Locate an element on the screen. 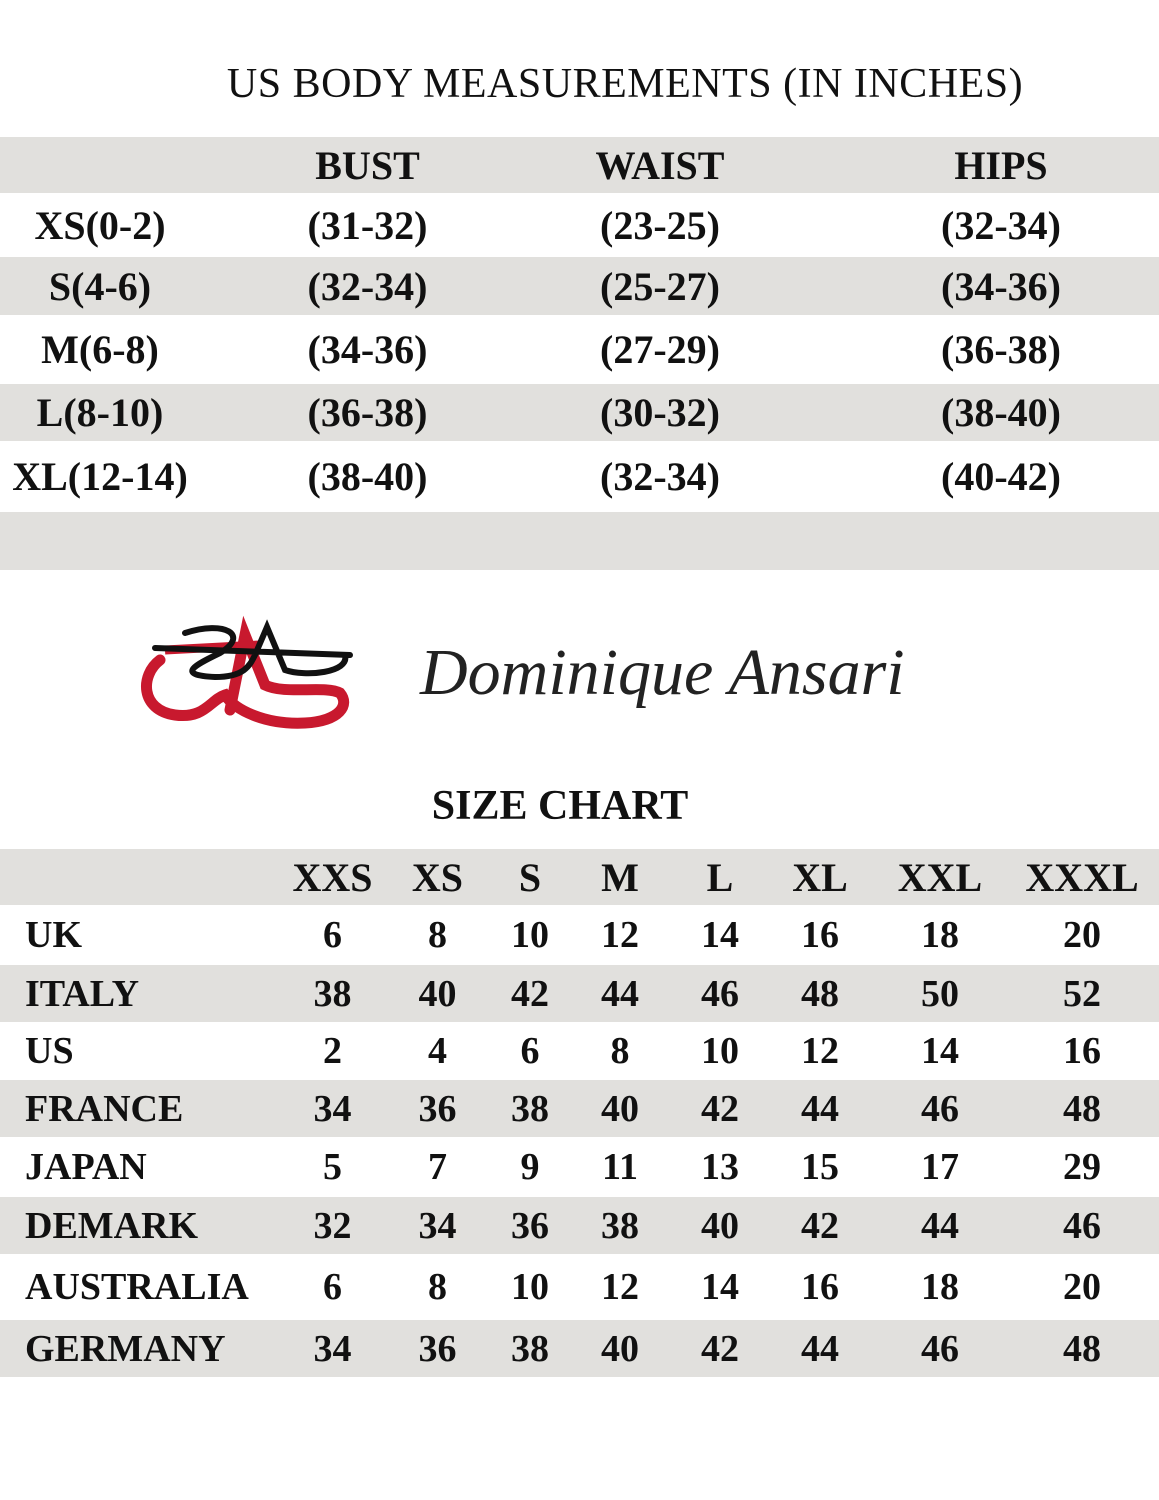 The image size is (1159, 1500). size-cell: 7 is located at coordinates (437, 1167).